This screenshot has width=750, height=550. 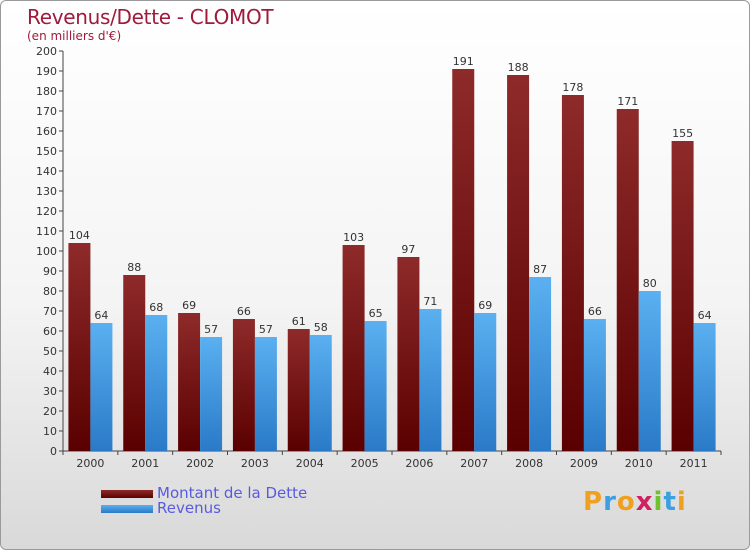 What do you see at coordinates (244, 311) in the screenshot?
I see `debt-data-label: 66` at bounding box center [244, 311].